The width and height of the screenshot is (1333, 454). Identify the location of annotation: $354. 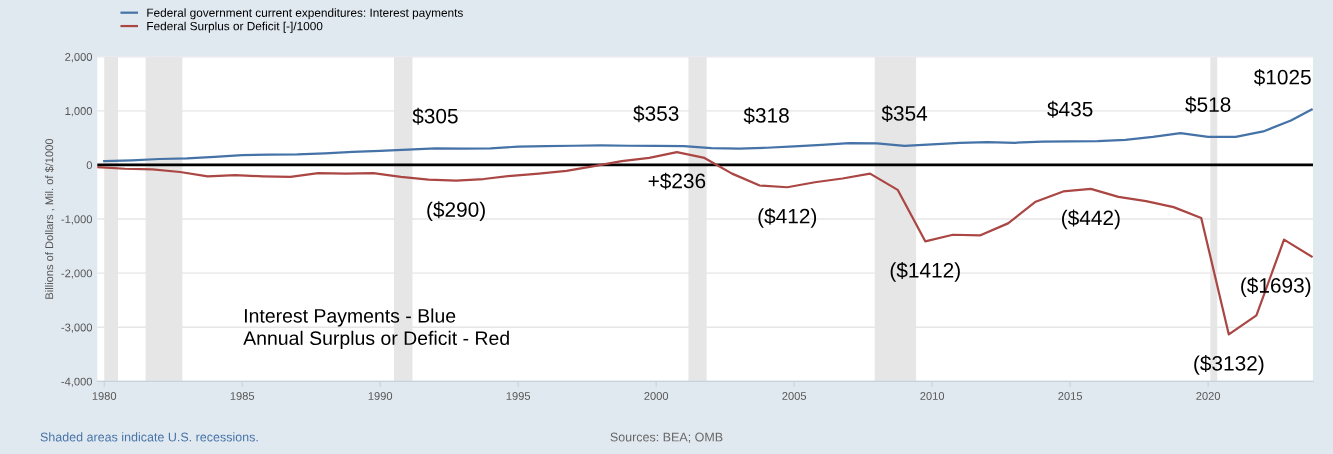
(904, 114).